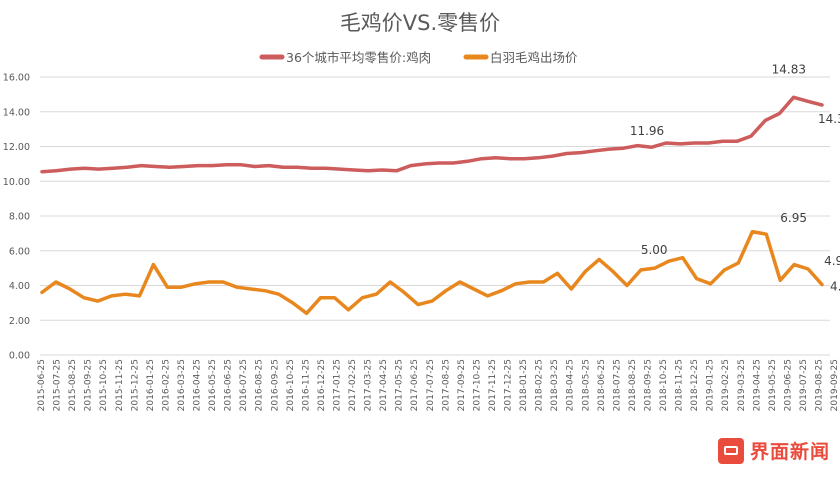 This screenshot has width=840, height=484. What do you see at coordinates (260, 385) in the screenshot?
I see `x-tick-label: 2016-08-25` at bounding box center [260, 385].